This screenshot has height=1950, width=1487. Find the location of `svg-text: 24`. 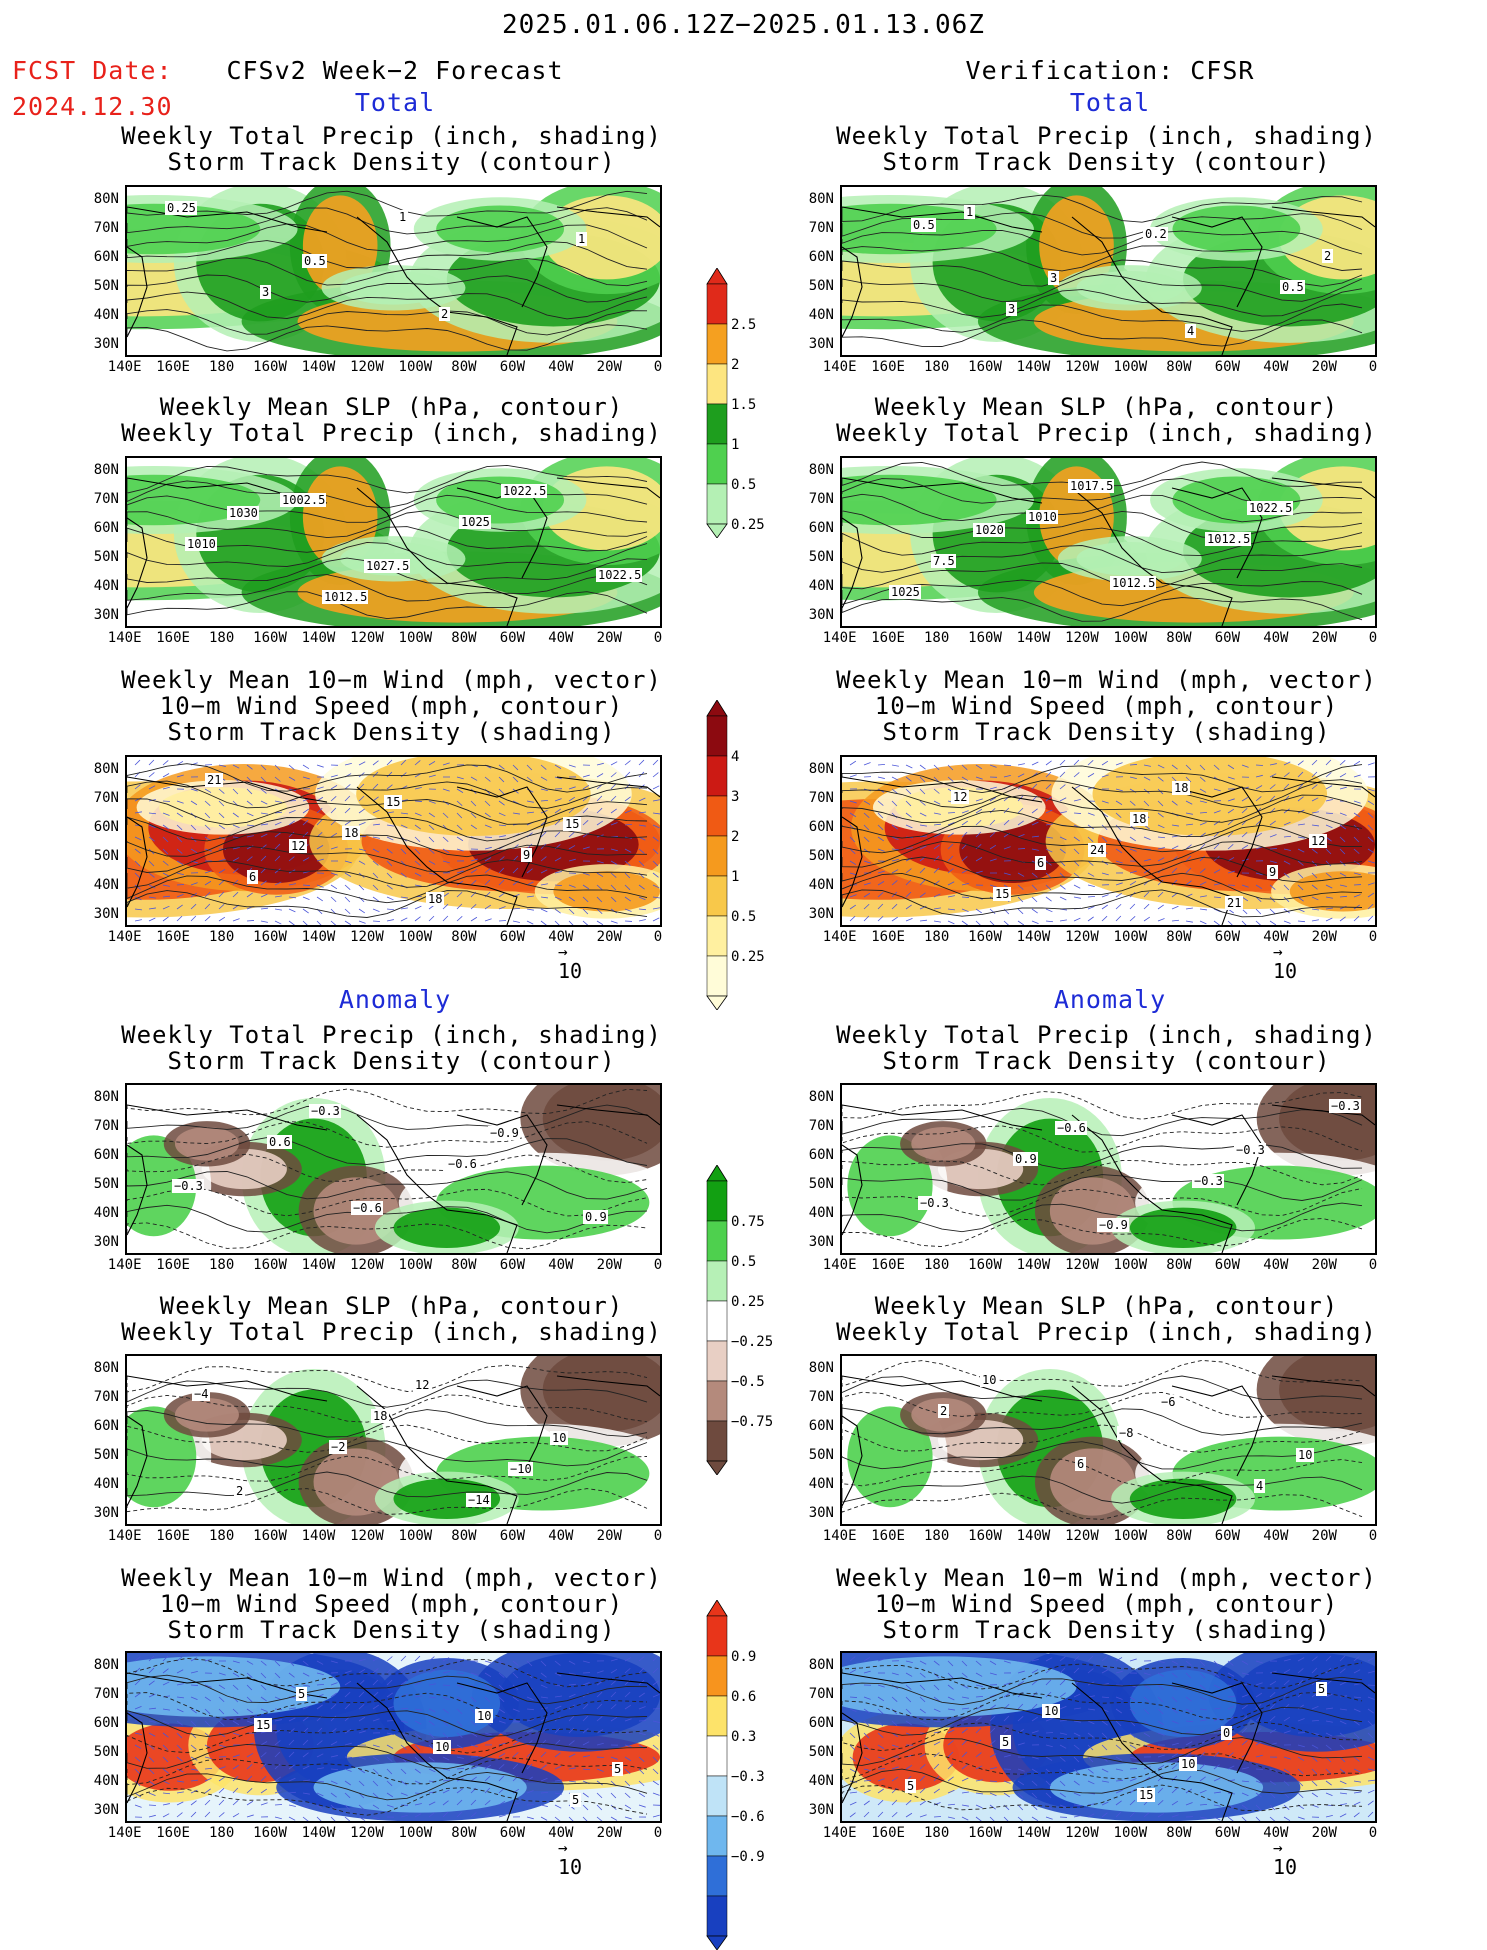

svg-text: 24 is located at coordinates (1097, 850).